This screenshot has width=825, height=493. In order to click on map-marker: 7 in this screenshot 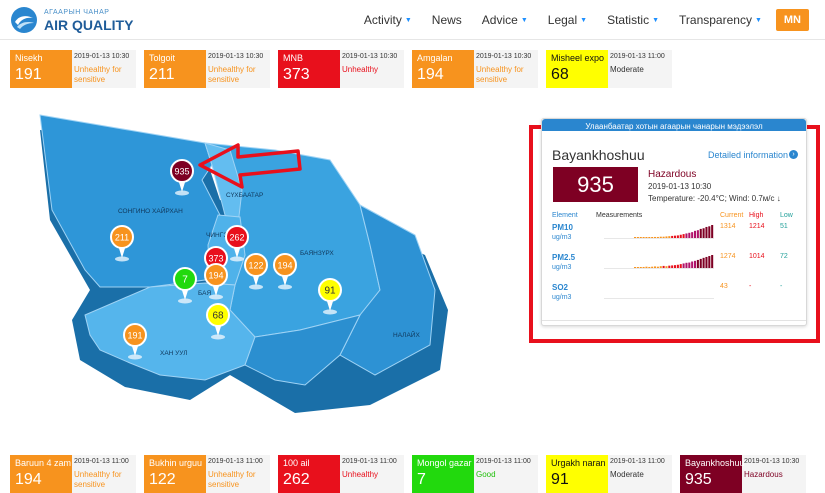, I will do `click(185, 285)`.